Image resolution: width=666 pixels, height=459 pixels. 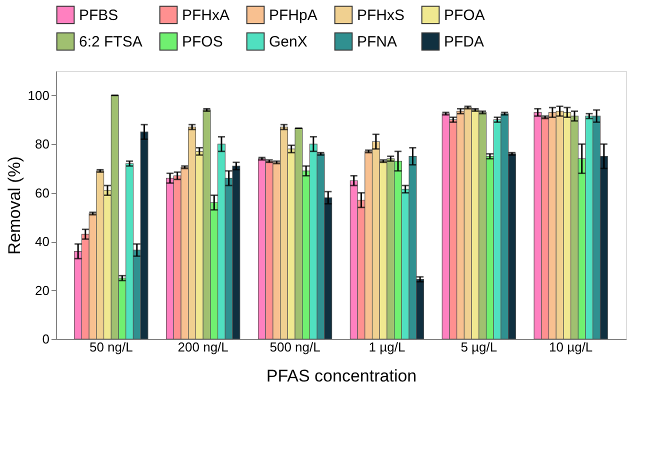 What do you see at coordinates (288, 42) in the screenshot?
I see `legend-label: GenX` at bounding box center [288, 42].